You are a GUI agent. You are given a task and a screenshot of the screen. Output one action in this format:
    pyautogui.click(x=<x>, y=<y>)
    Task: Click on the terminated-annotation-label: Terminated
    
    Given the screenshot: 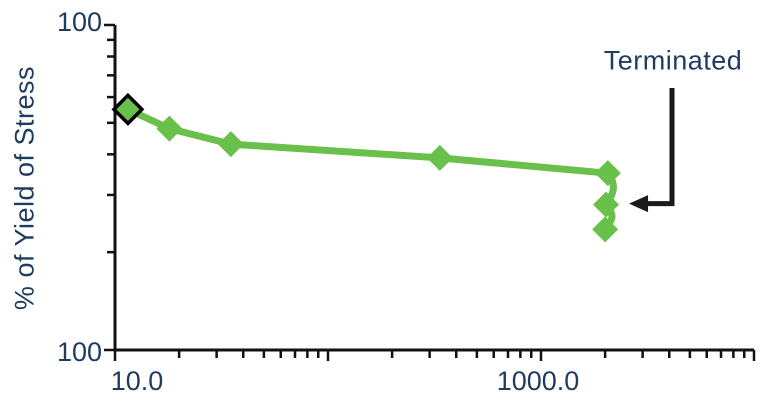 What is the action you would take?
    pyautogui.click(x=673, y=60)
    